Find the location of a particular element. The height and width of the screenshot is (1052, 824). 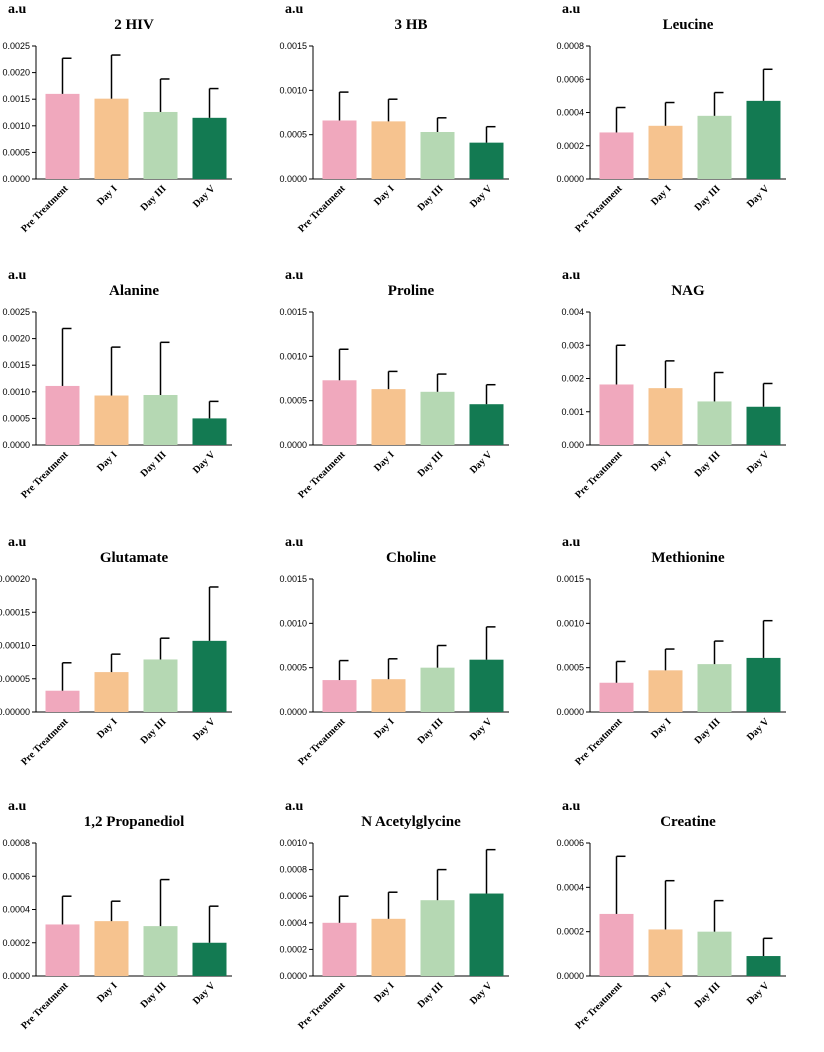

chart-title: Leucine is located at coordinates (688, 25).